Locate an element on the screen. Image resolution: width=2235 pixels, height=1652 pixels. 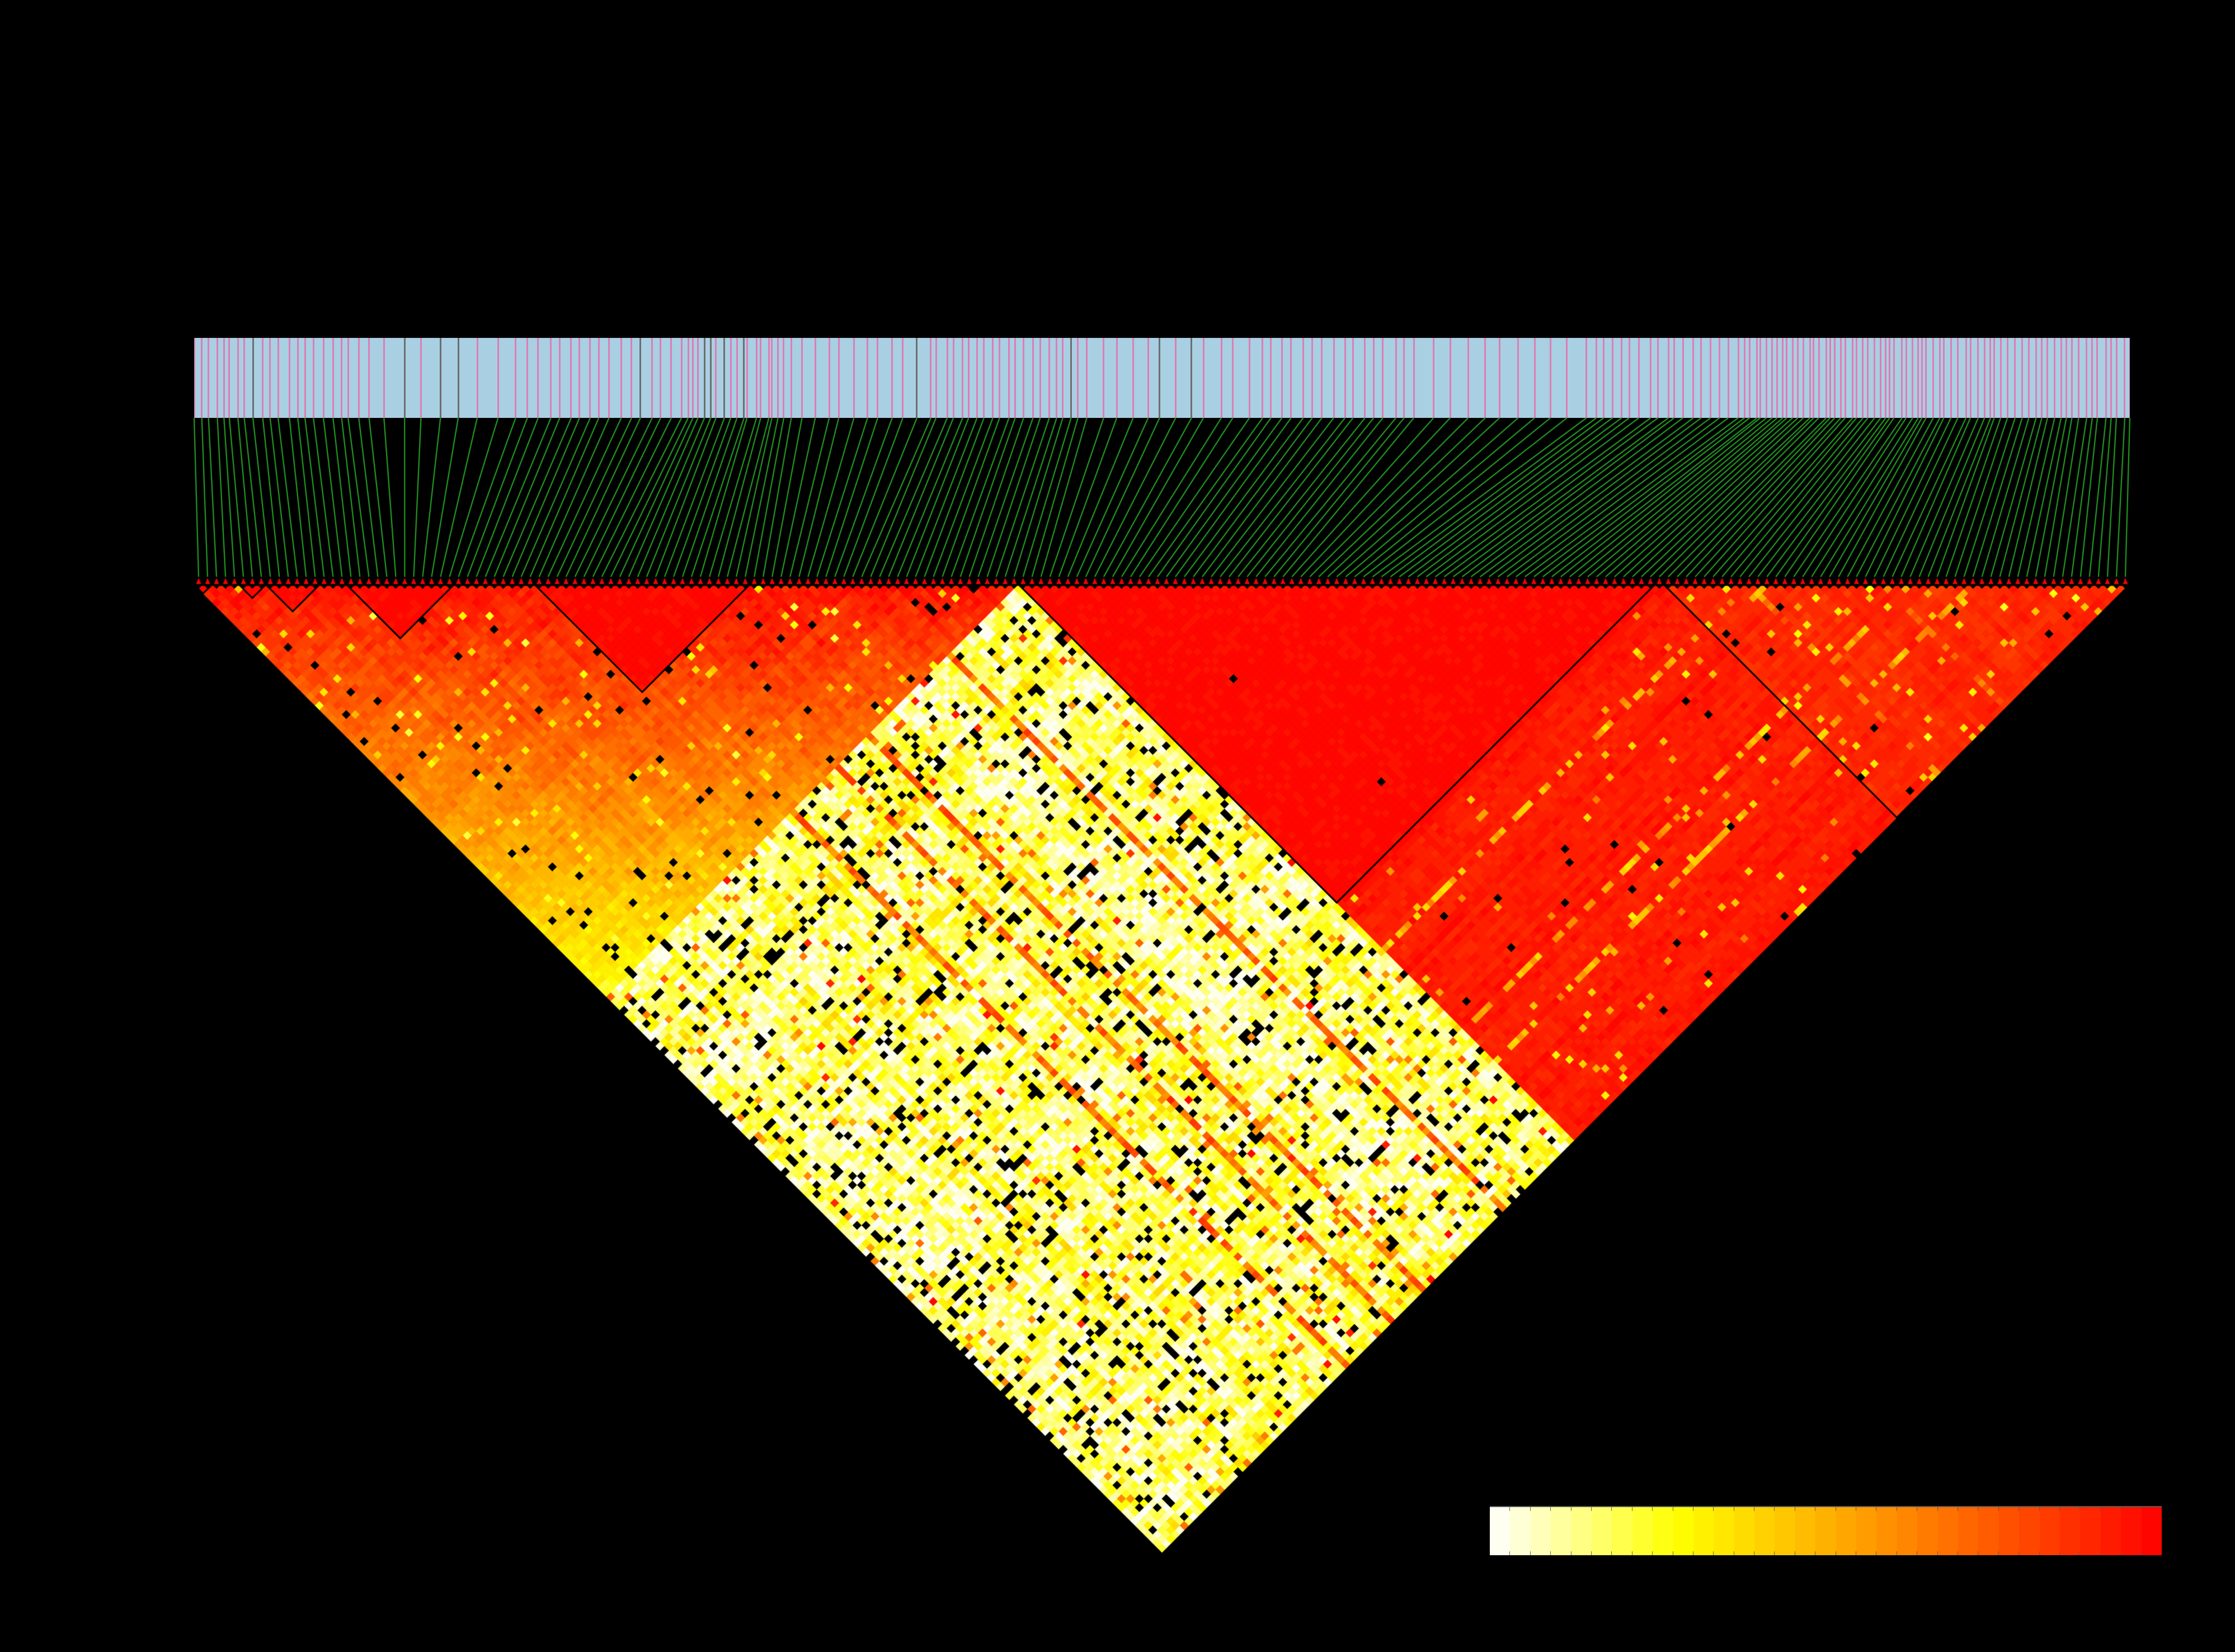
color-key-legend is located at coordinates (1826, 1531).